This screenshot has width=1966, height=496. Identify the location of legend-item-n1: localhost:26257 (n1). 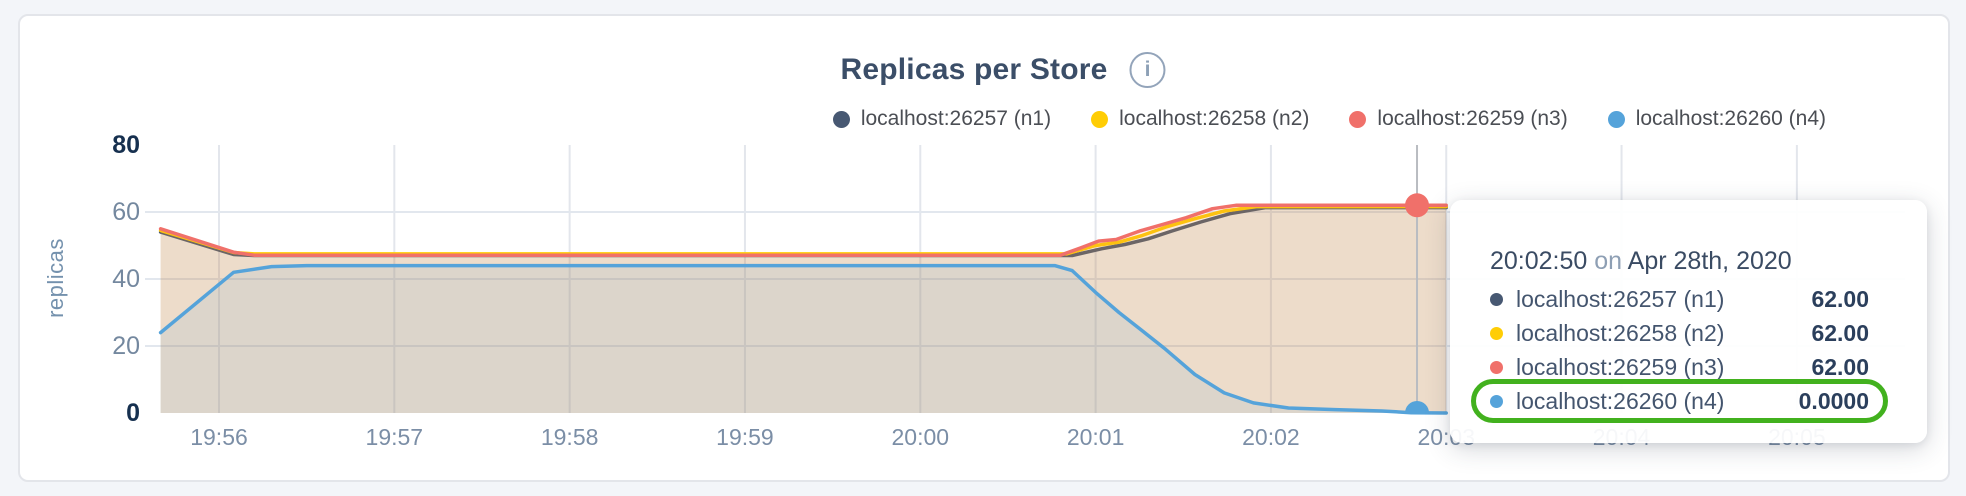
(942, 119).